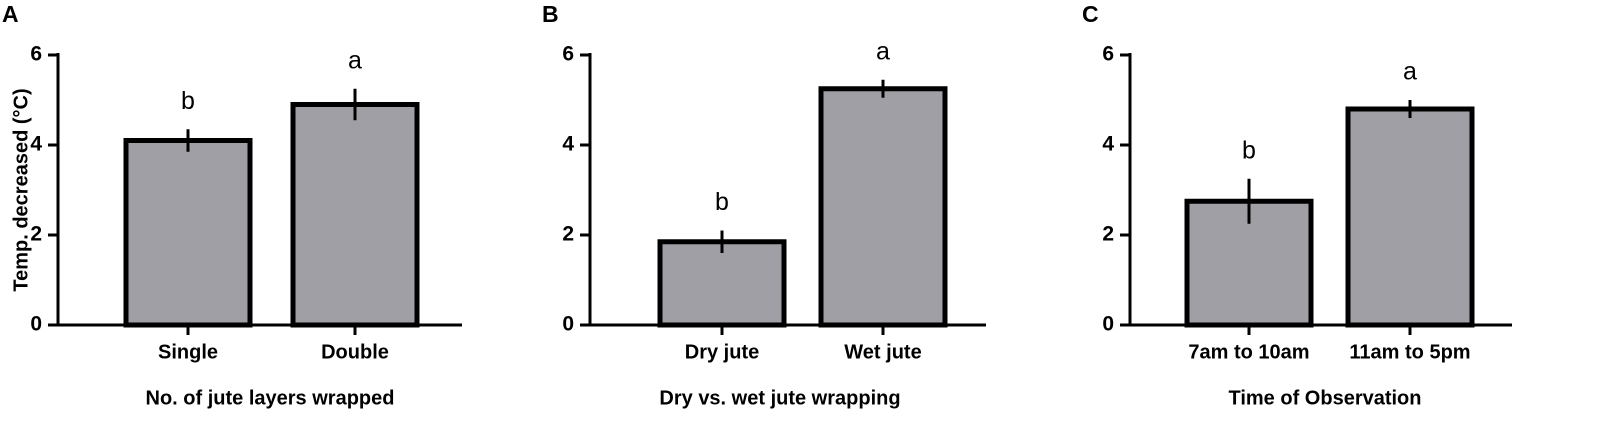  I want to click on panel-label: A, so click(10, 14).